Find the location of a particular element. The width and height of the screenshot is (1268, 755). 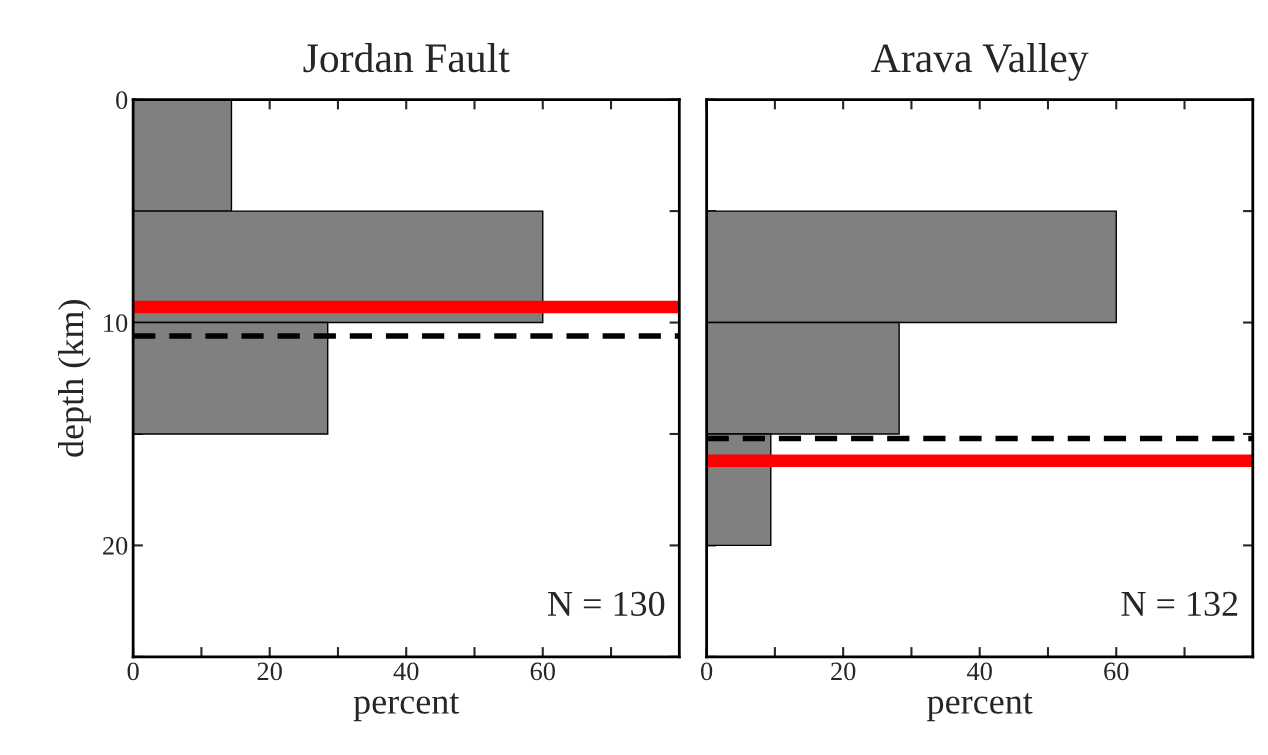

annotation: N = 130 is located at coordinates (606, 604).